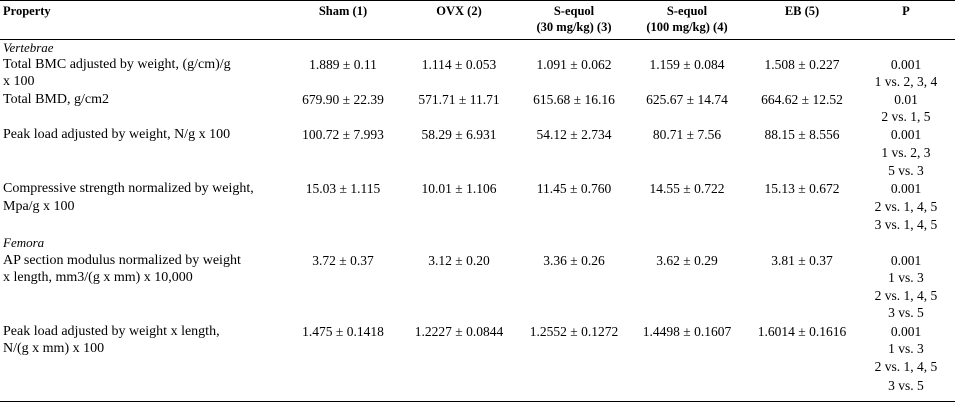 Image resolution: width=957 pixels, height=404 pixels. I want to click on cell-sequol30: 54.12 ± 2.734, so click(574, 134).